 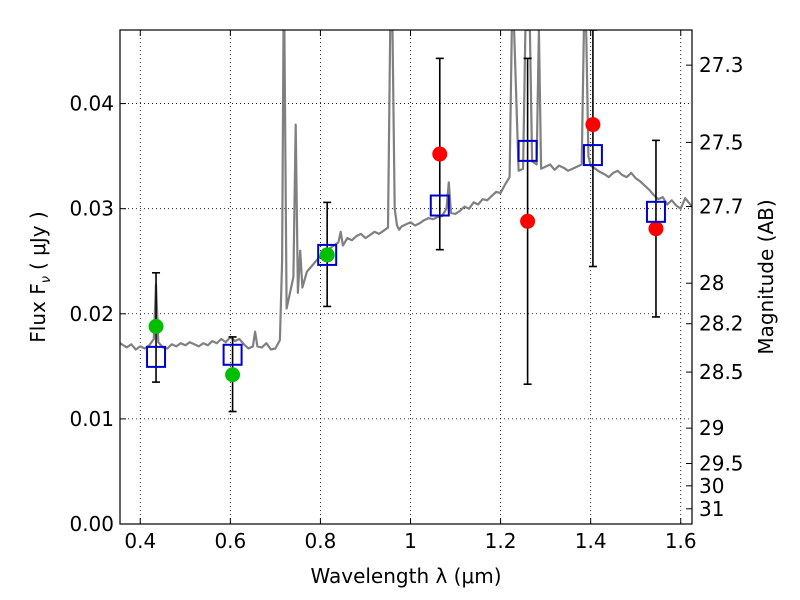 I want to click on y-tick-label: 0.00, so click(x=91, y=524).